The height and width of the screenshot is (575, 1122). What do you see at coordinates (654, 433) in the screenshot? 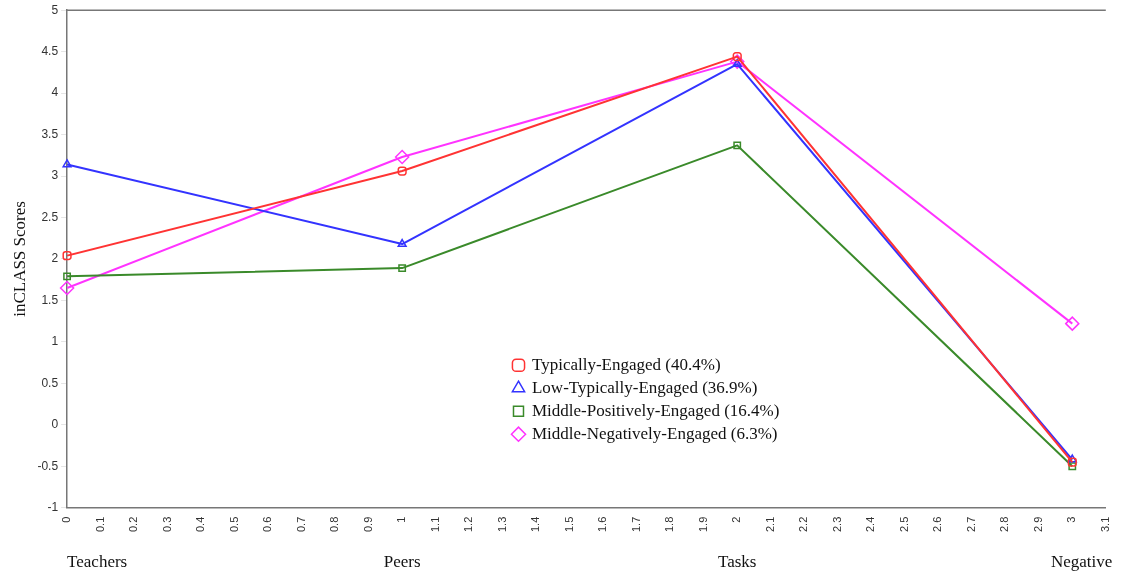
I see `legend-label: Middle-Negatively-Engaged (6.3%)` at bounding box center [654, 433].